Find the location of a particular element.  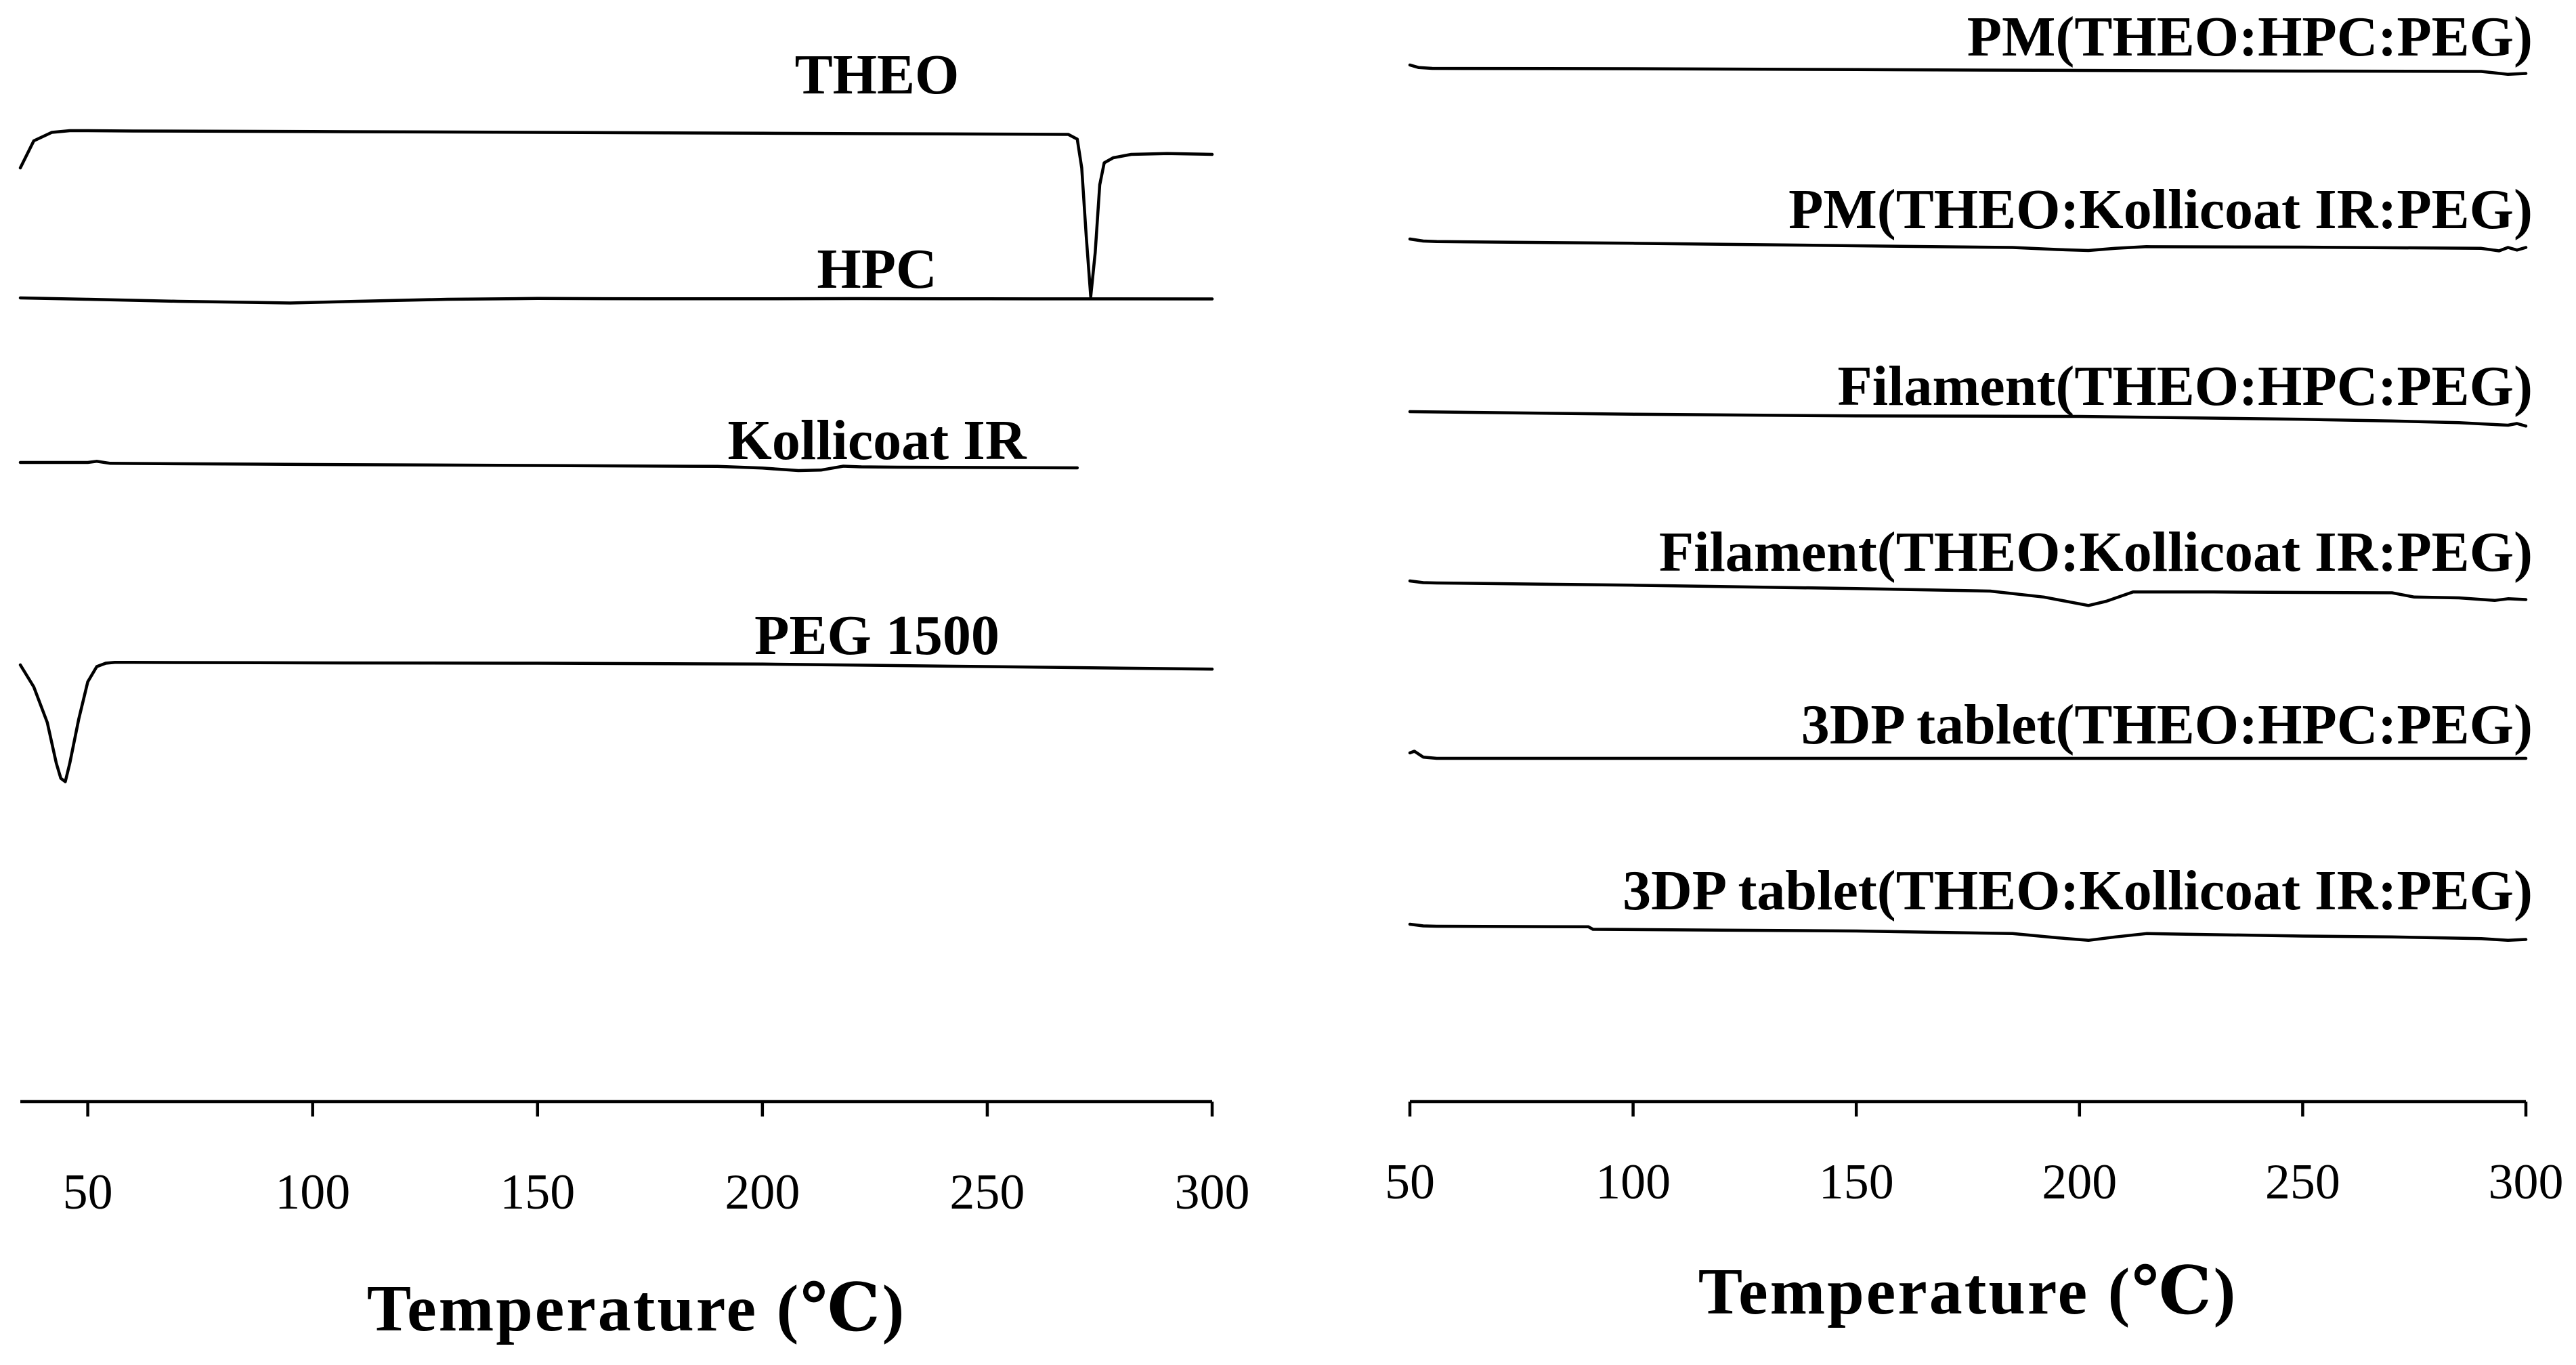

curve-label-pm-theo-kollicoat-ir-peg: PM(THEO:Kollicoat IR:PEG) is located at coordinates (2160, 210).